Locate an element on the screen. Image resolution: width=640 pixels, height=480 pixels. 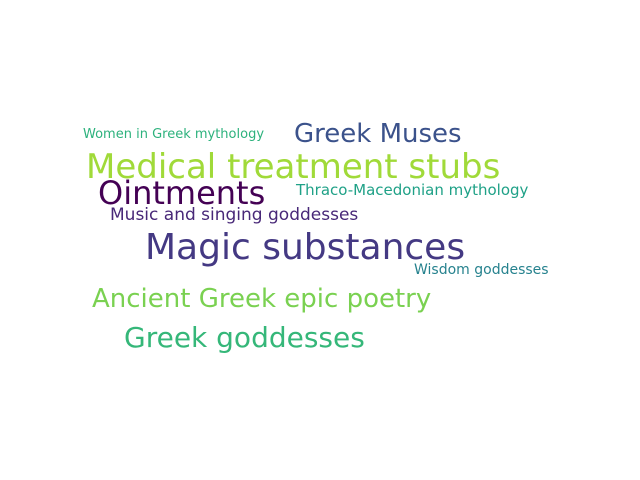
word-medical-treatment-stubs: Medical treatment stubs is located at coordinates (293, 167).